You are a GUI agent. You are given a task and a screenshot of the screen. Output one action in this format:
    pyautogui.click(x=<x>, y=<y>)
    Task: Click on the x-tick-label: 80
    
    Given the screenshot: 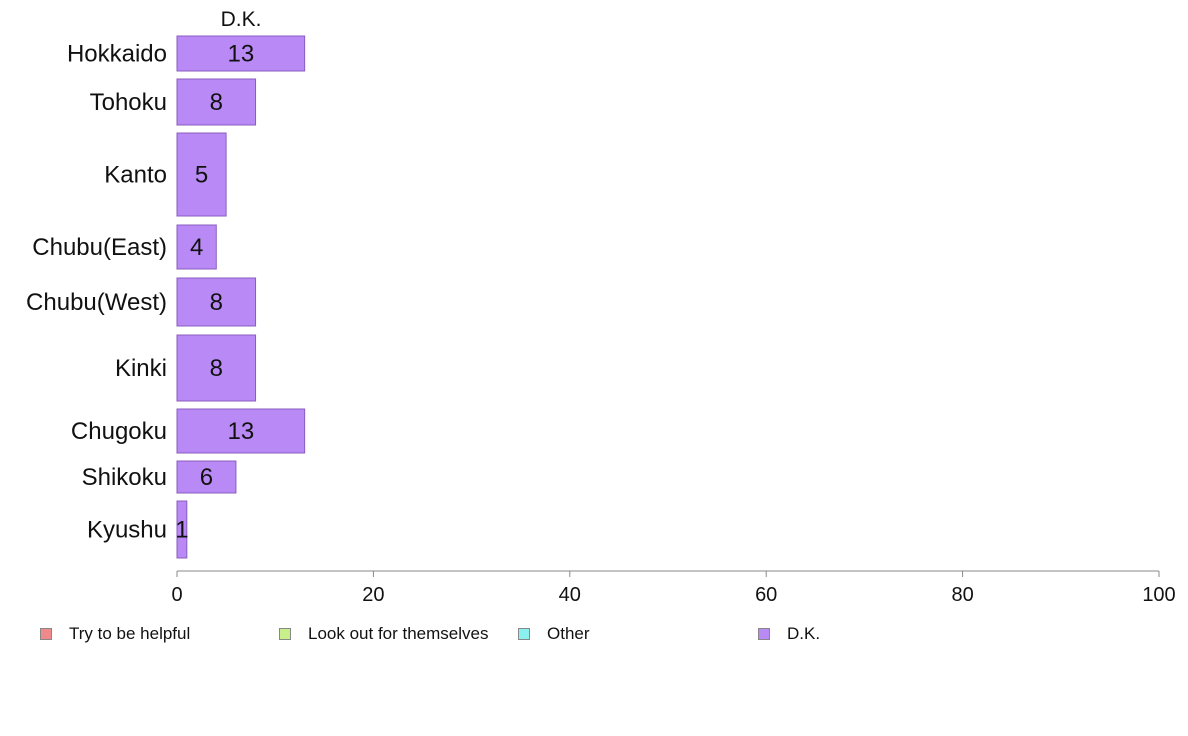 What is the action you would take?
    pyautogui.click(x=962, y=595)
    